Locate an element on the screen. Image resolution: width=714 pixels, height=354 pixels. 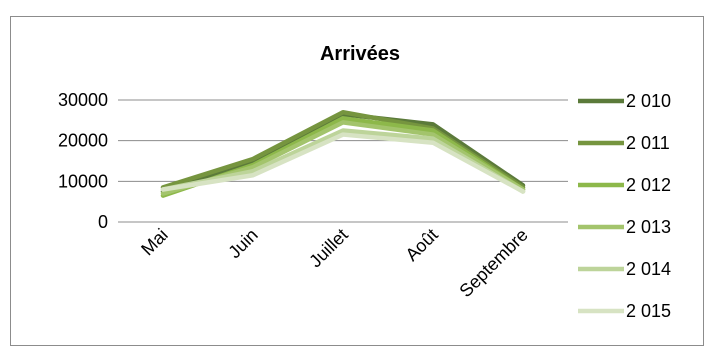
y-tick-label: 0 is located at coordinates (103, 222).